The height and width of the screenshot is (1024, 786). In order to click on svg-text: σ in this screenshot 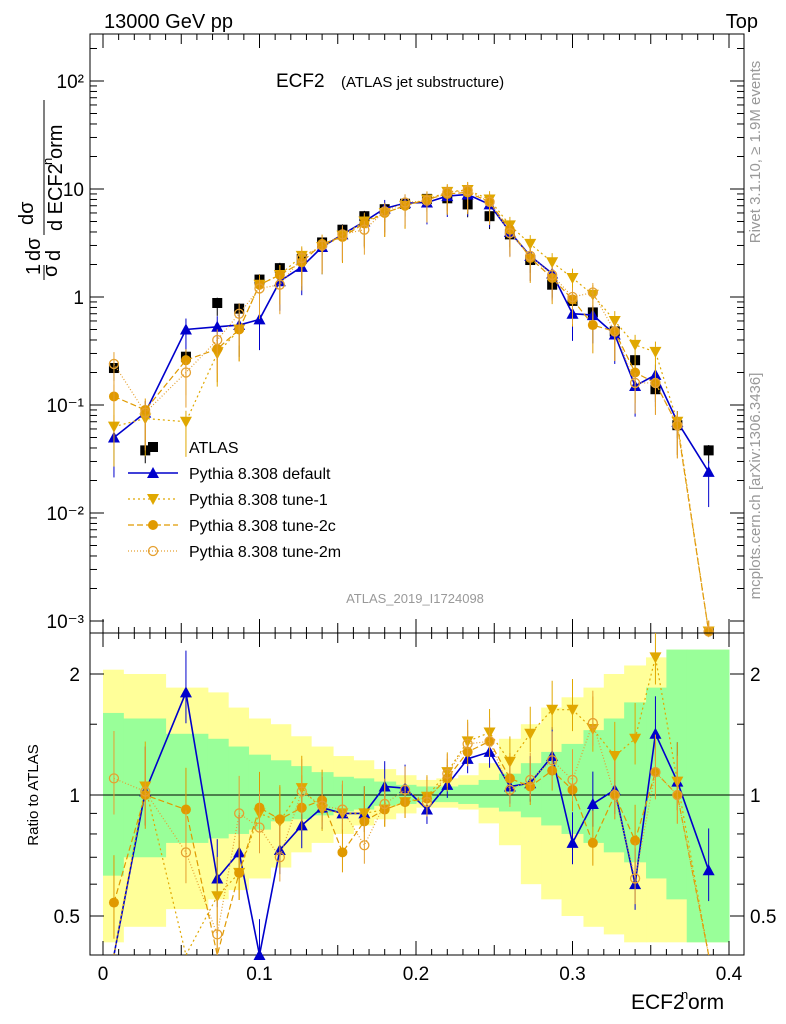, I will do `click(51, 270)`.